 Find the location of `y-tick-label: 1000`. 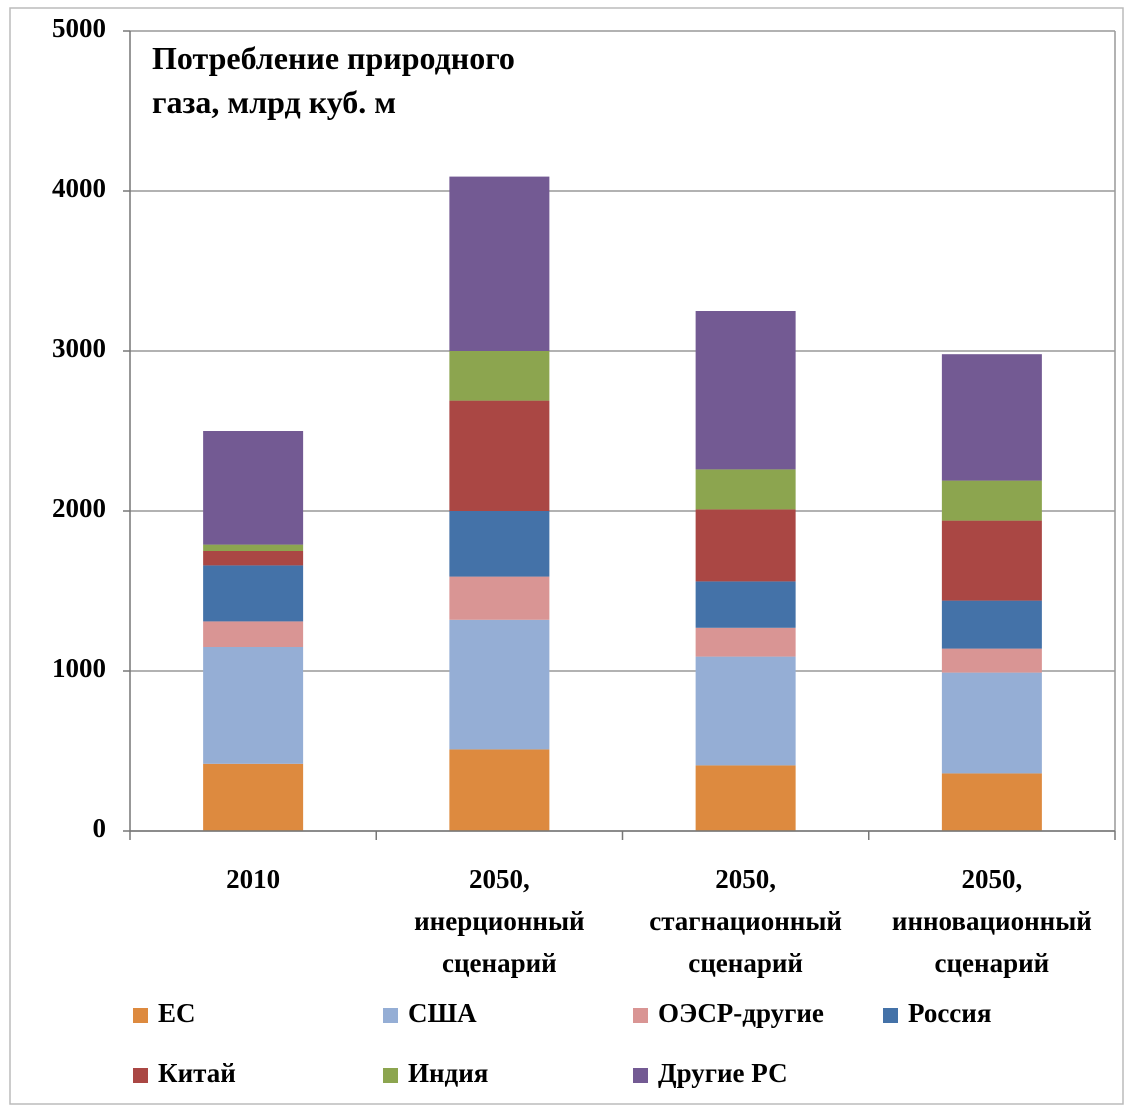

y-tick-label: 1000 is located at coordinates (79, 668).